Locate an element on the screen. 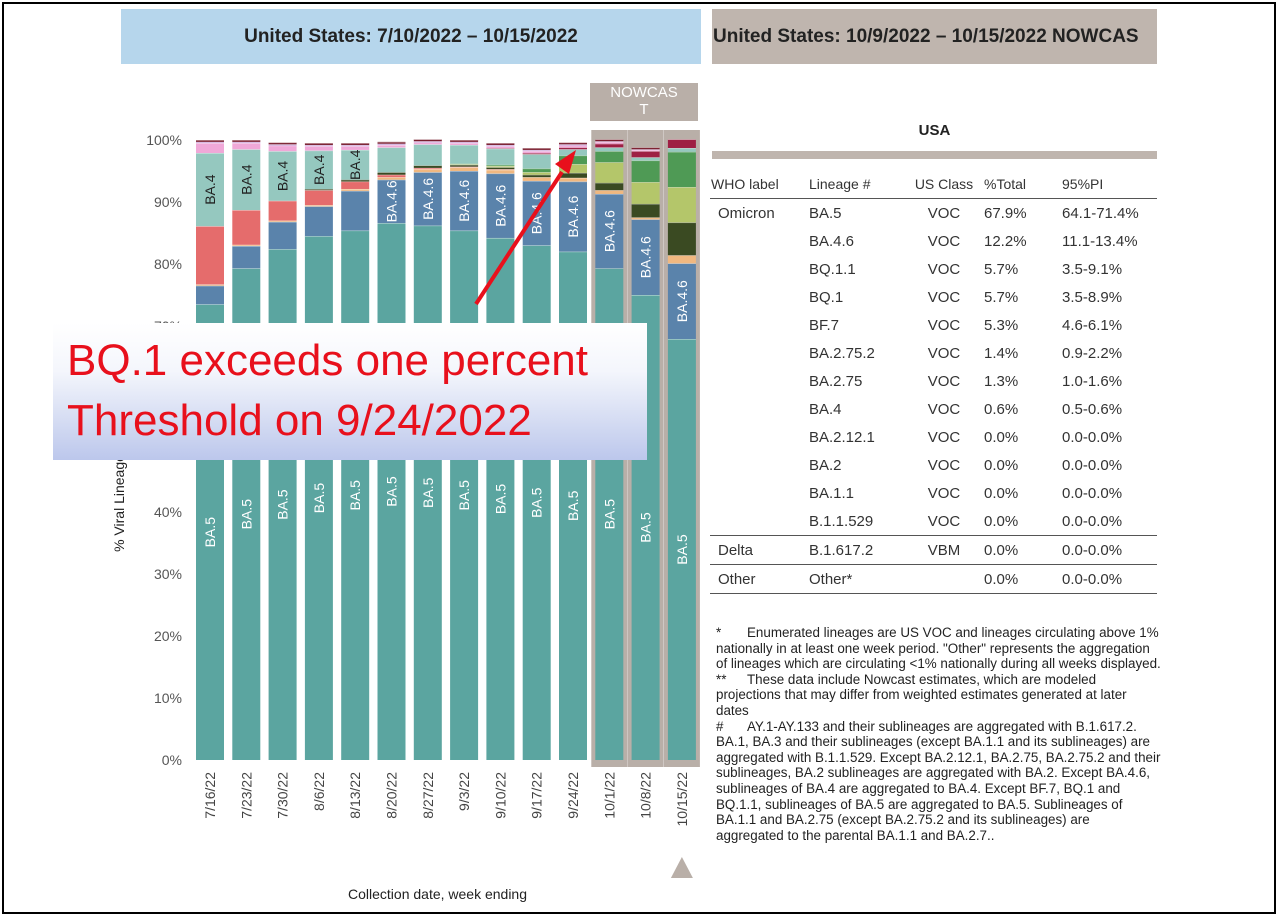 This screenshot has width=1280, height=918. col-who-label: WHO label is located at coordinates (759, 185).